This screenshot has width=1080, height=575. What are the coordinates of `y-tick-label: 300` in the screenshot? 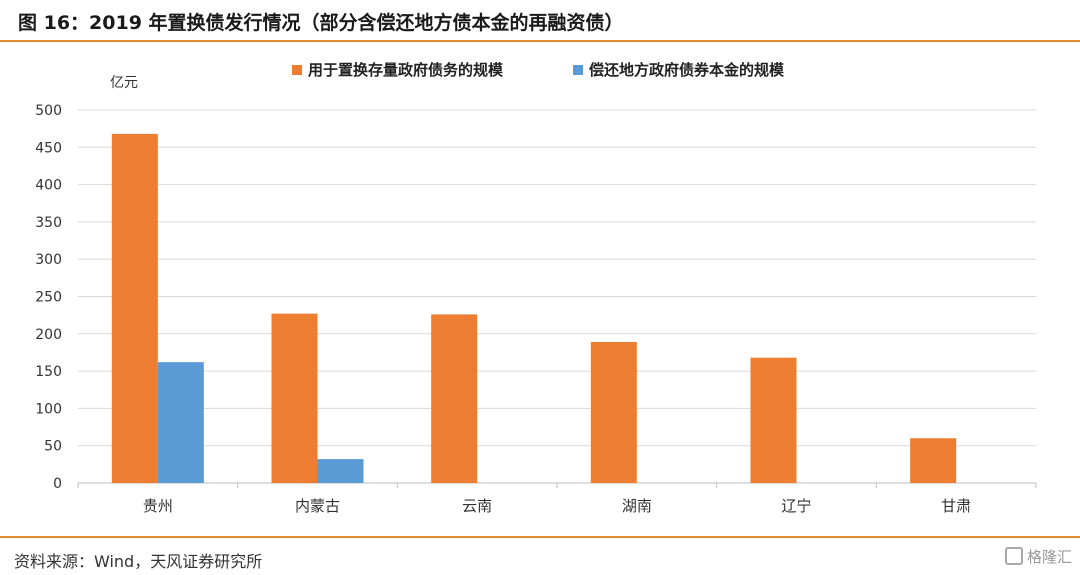 It's located at (48, 260).